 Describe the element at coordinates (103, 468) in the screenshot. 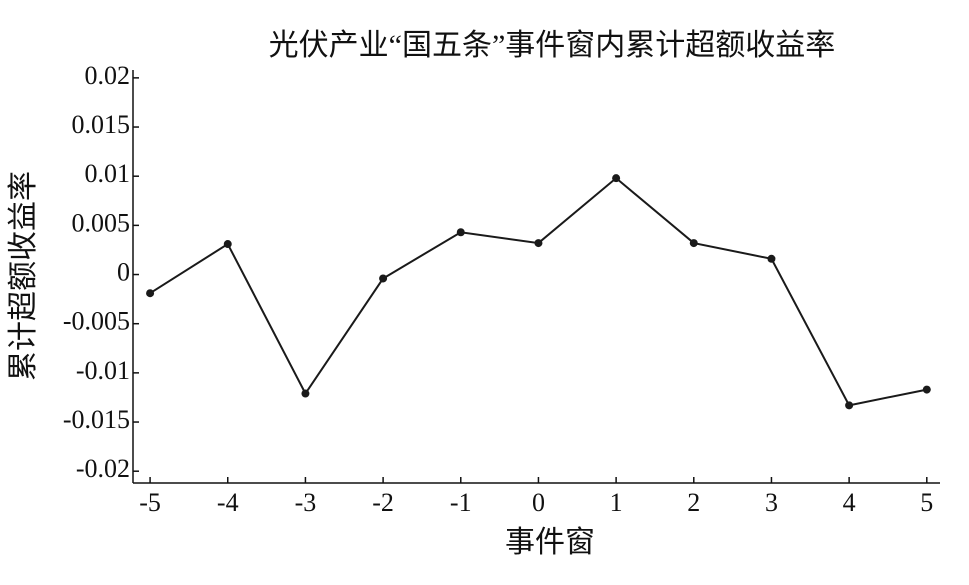

I see `y-tick-label: -0.02` at that location.